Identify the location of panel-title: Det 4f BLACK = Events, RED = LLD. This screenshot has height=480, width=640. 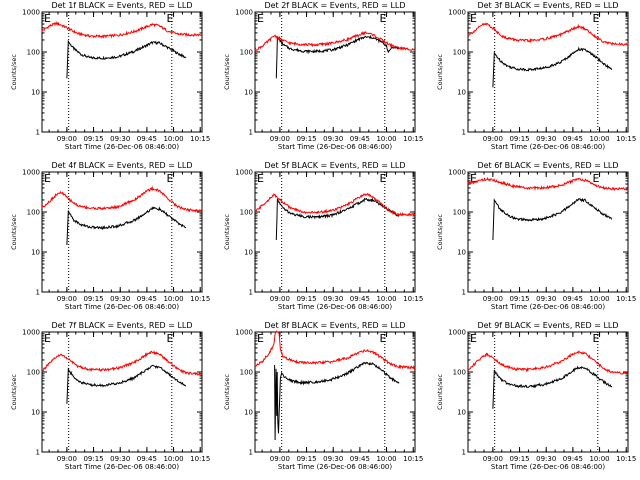
(121, 165).